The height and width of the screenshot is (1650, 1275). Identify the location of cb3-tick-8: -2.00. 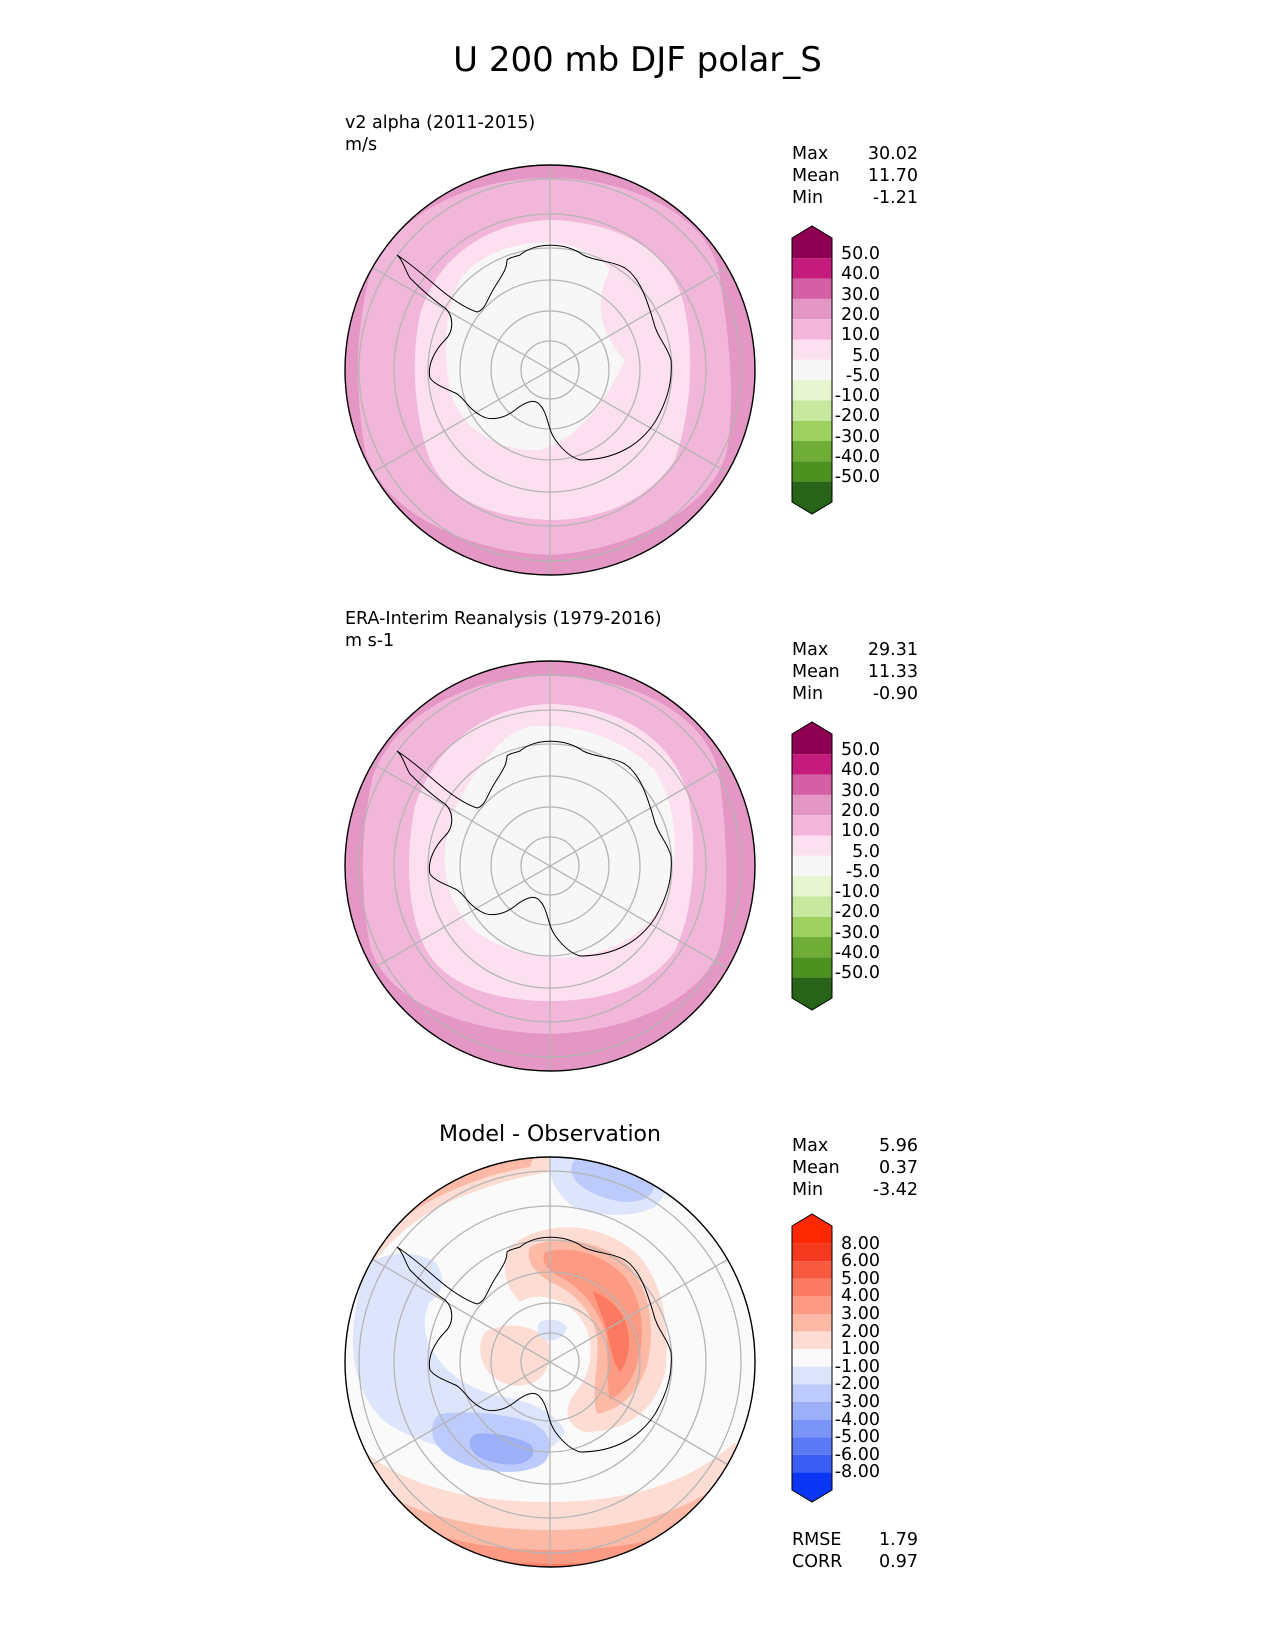
(857, 1384).